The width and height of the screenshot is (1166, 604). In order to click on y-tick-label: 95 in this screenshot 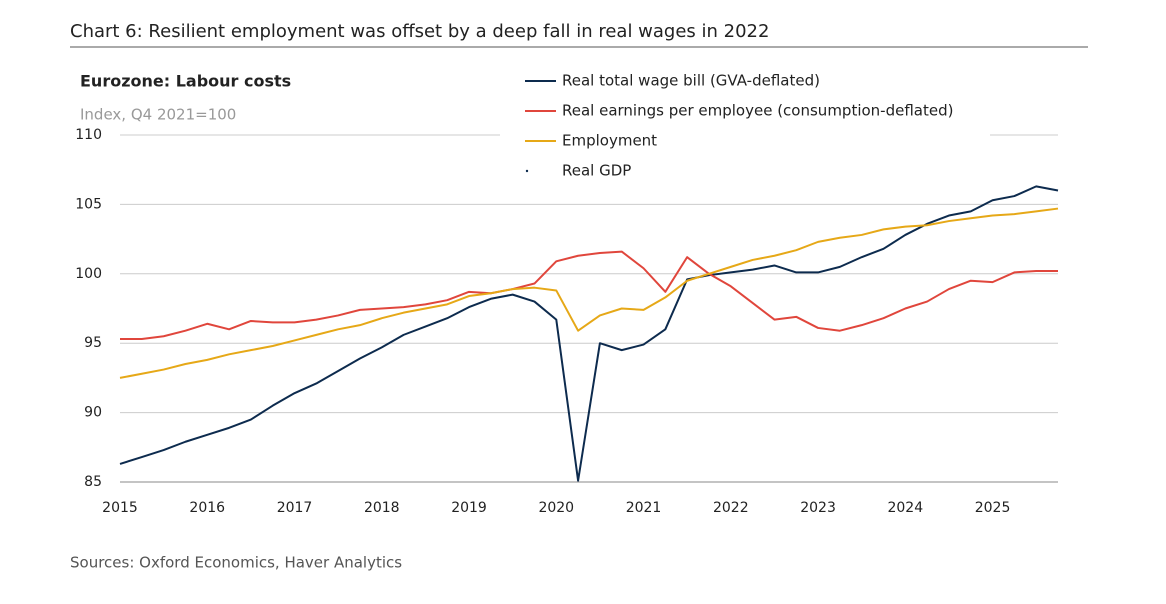, I will do `click(93, 343)`.